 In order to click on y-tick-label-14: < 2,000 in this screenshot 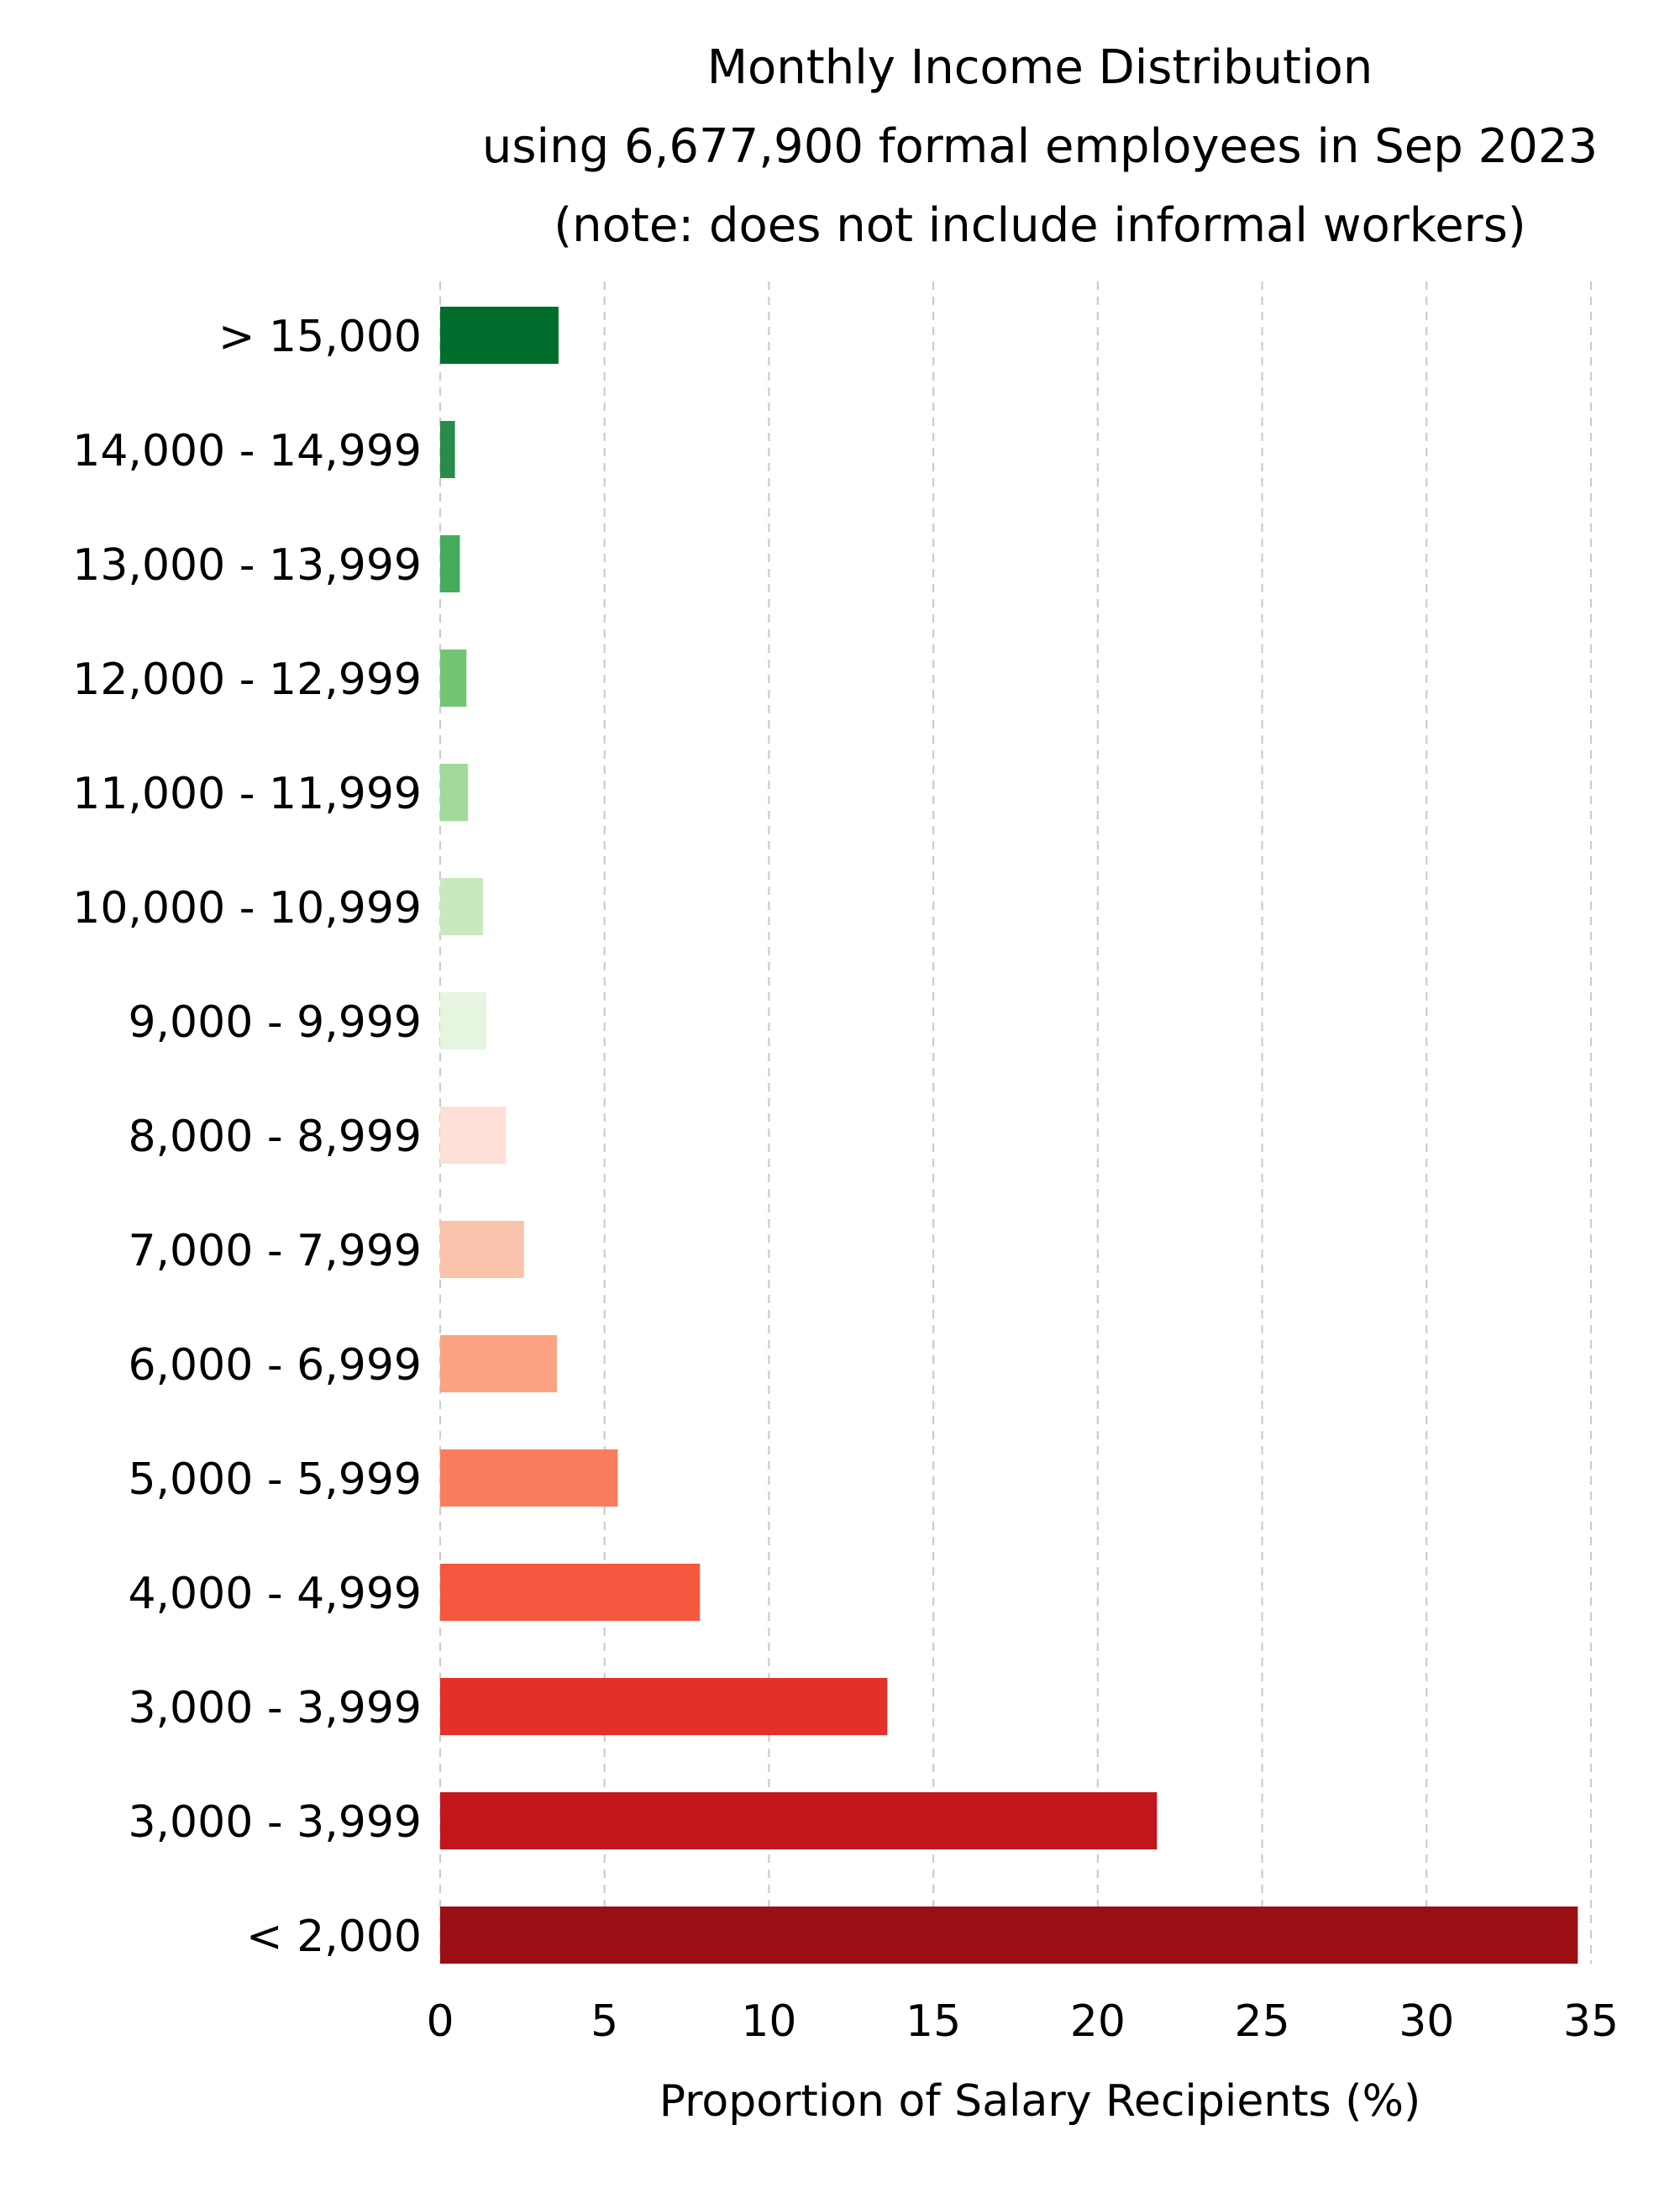, I will do `click(334, 1937)`.